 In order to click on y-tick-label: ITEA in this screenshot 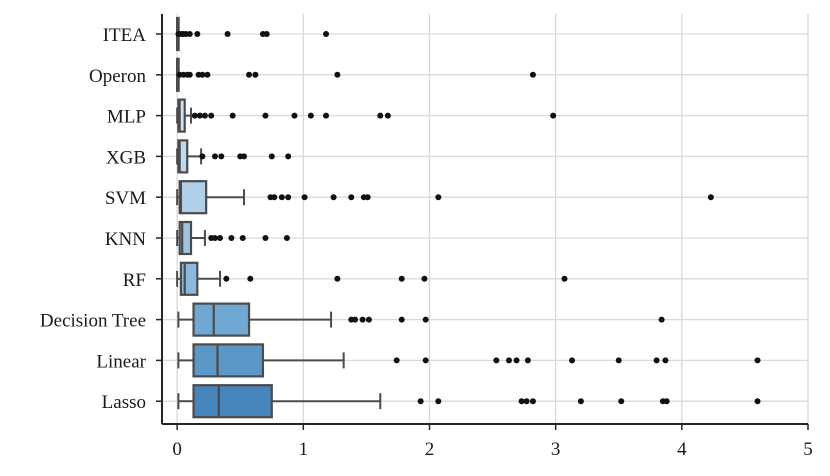, I will do `click(125, 35)`.